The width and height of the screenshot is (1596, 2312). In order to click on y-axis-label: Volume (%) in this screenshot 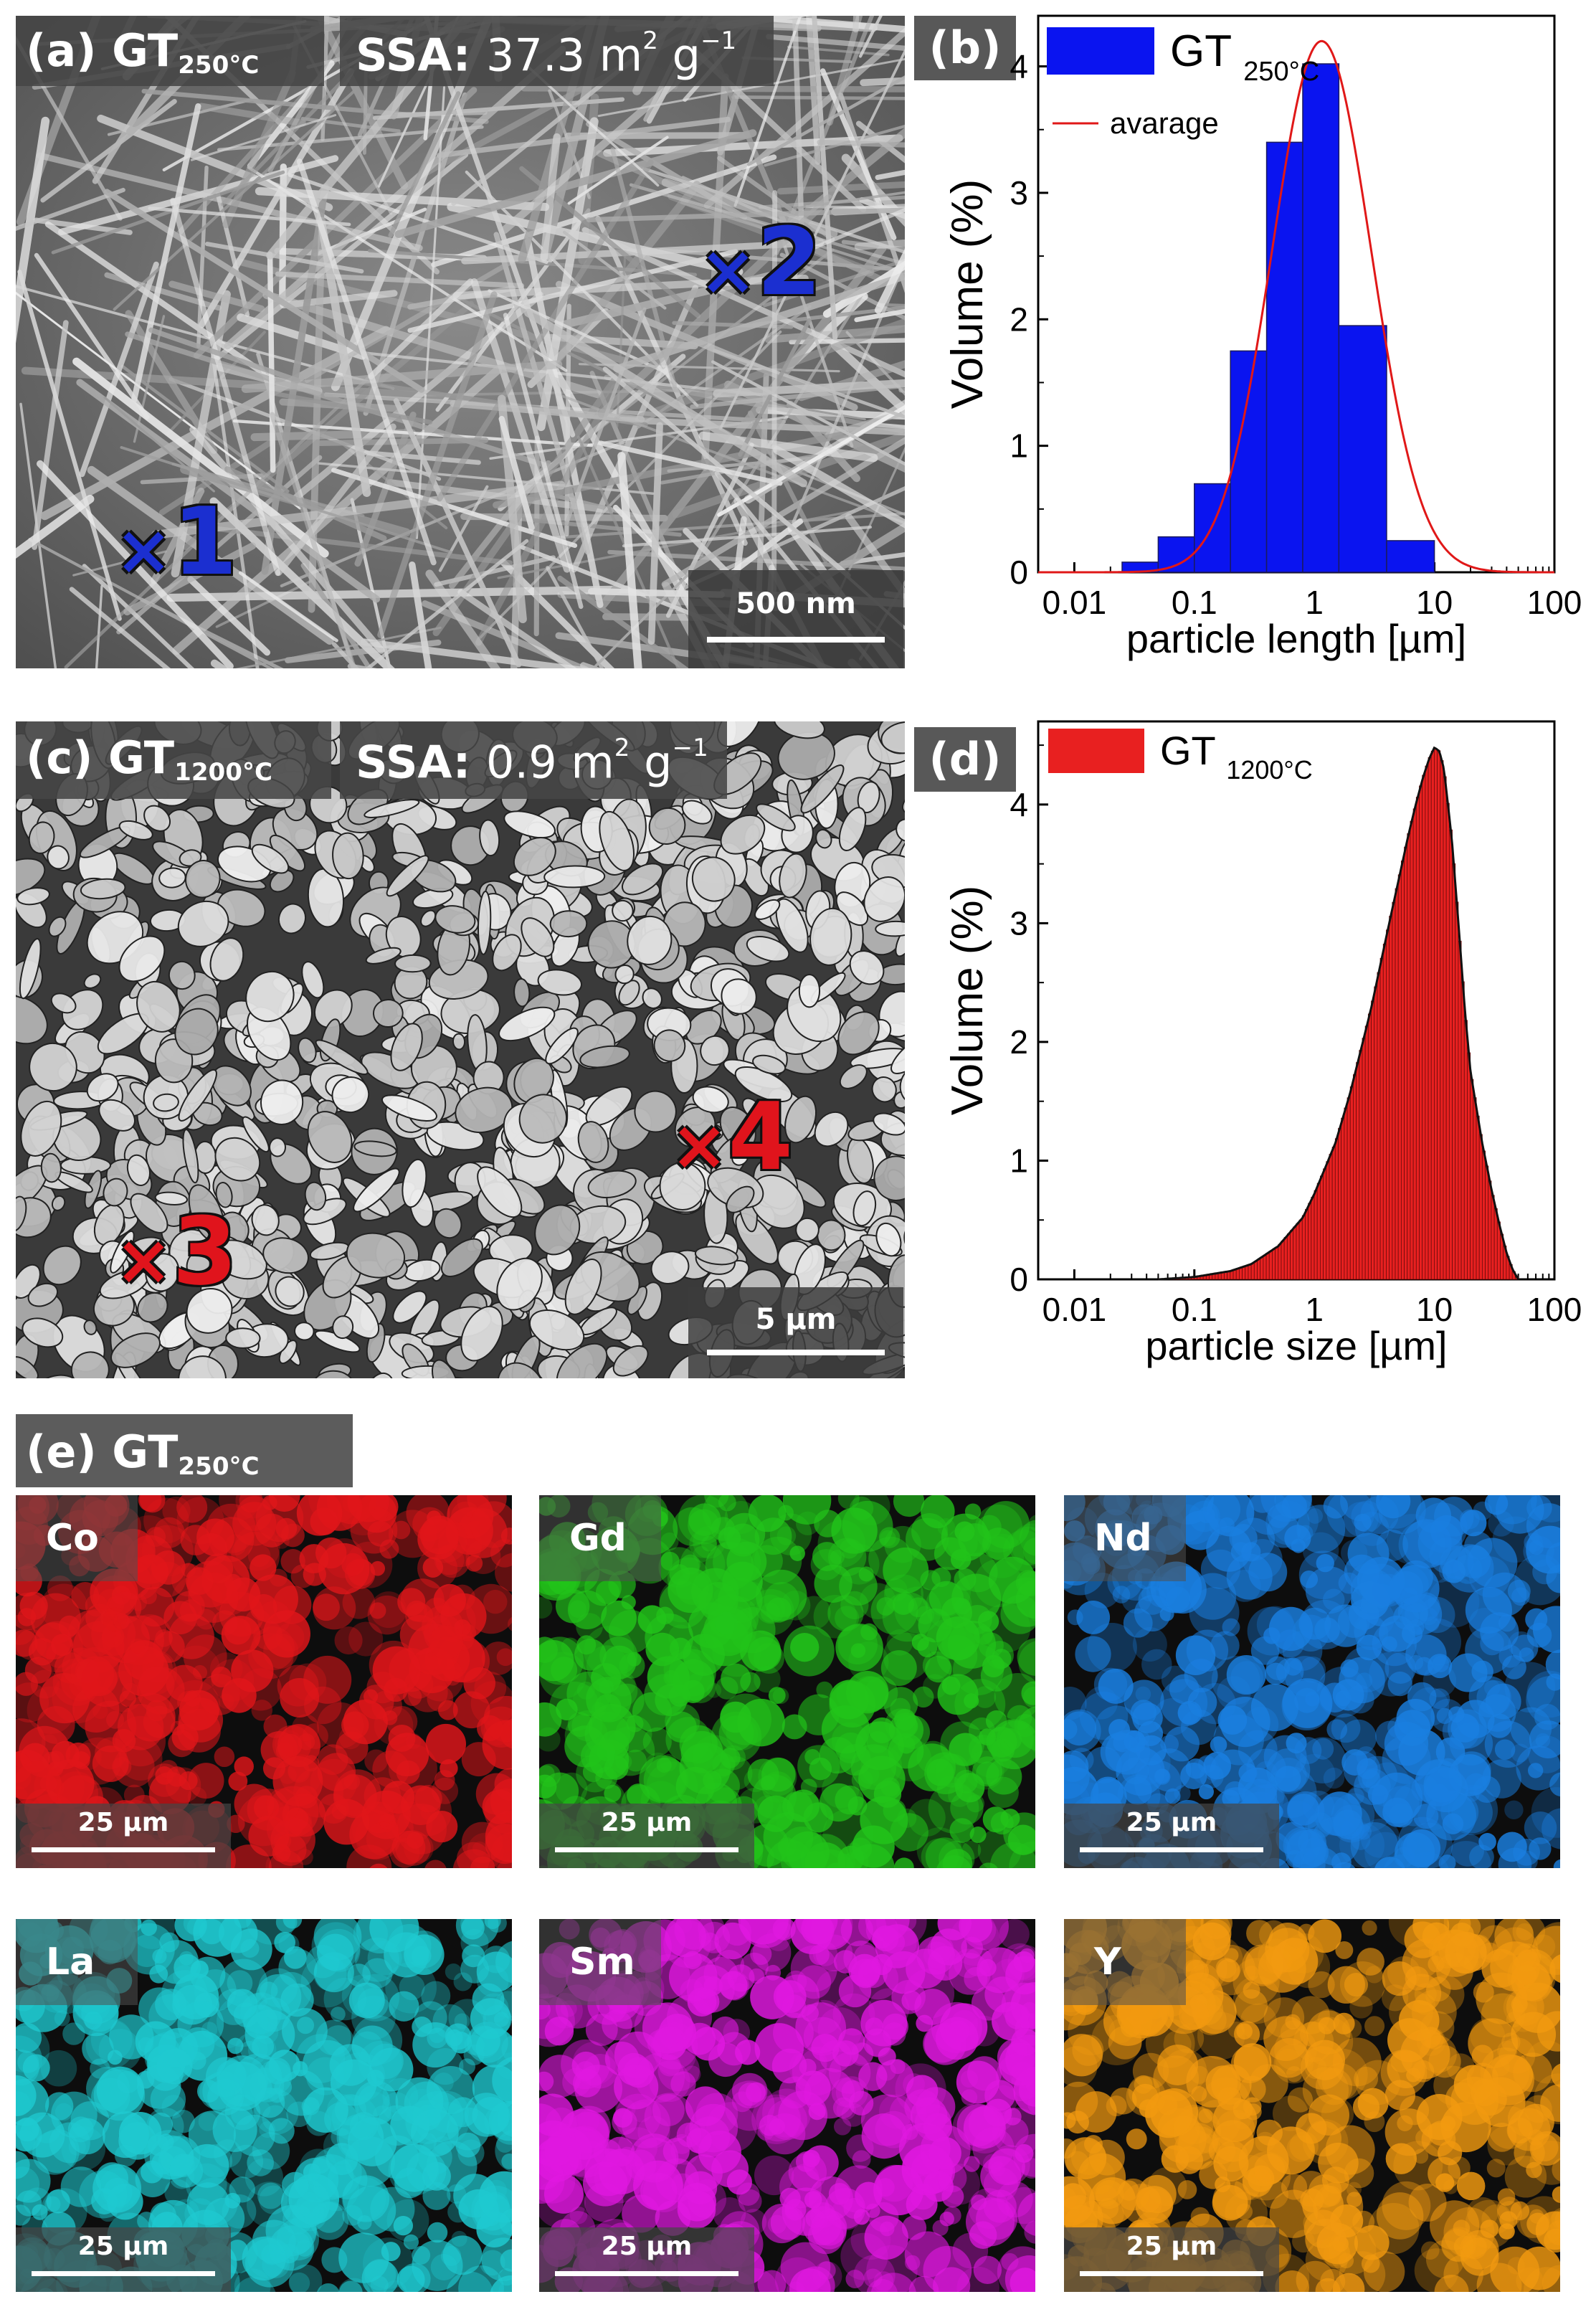, I will do `click(967, 1000)`.